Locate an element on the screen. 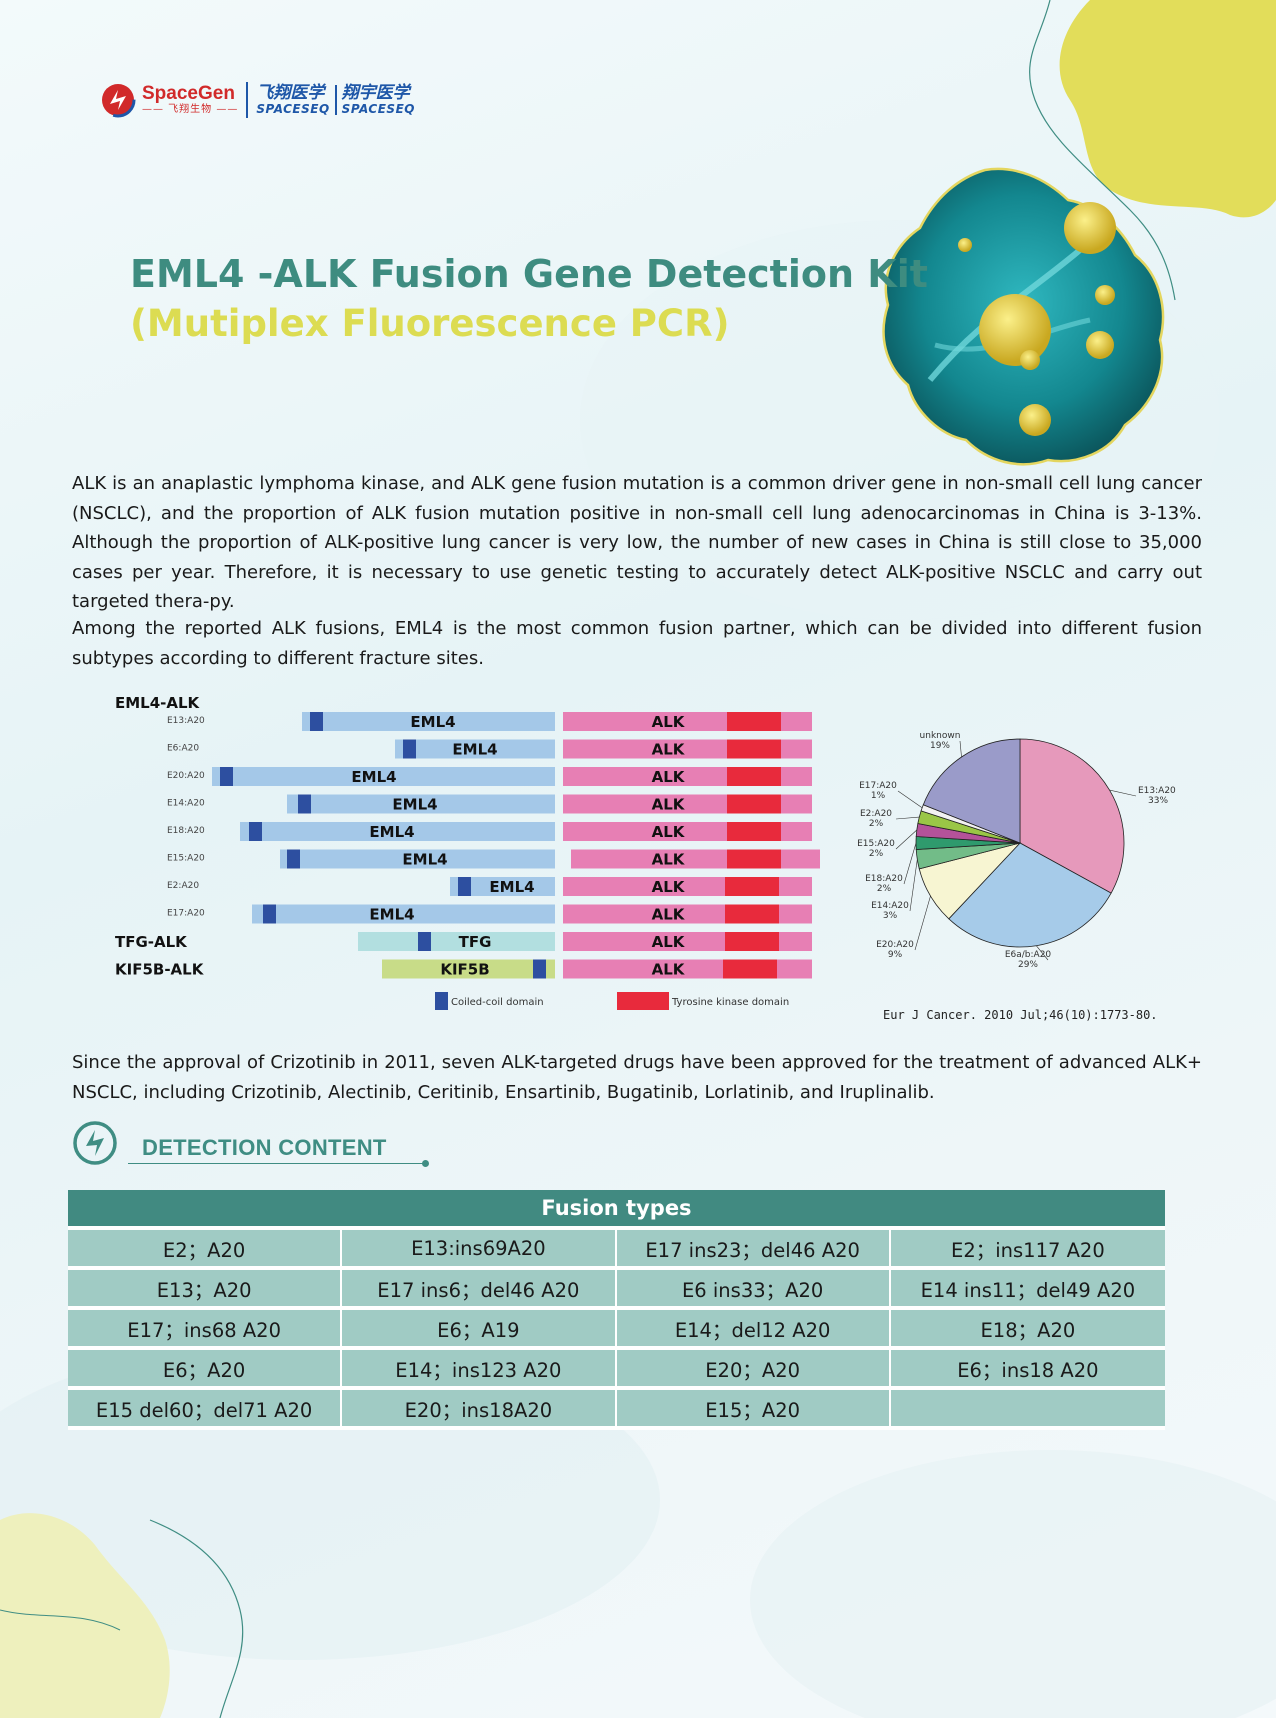 The width and height of the screenshot is (1276, 1718). pie-slice-label: E6a/b:A20 is located at coordinates (1028, 955).